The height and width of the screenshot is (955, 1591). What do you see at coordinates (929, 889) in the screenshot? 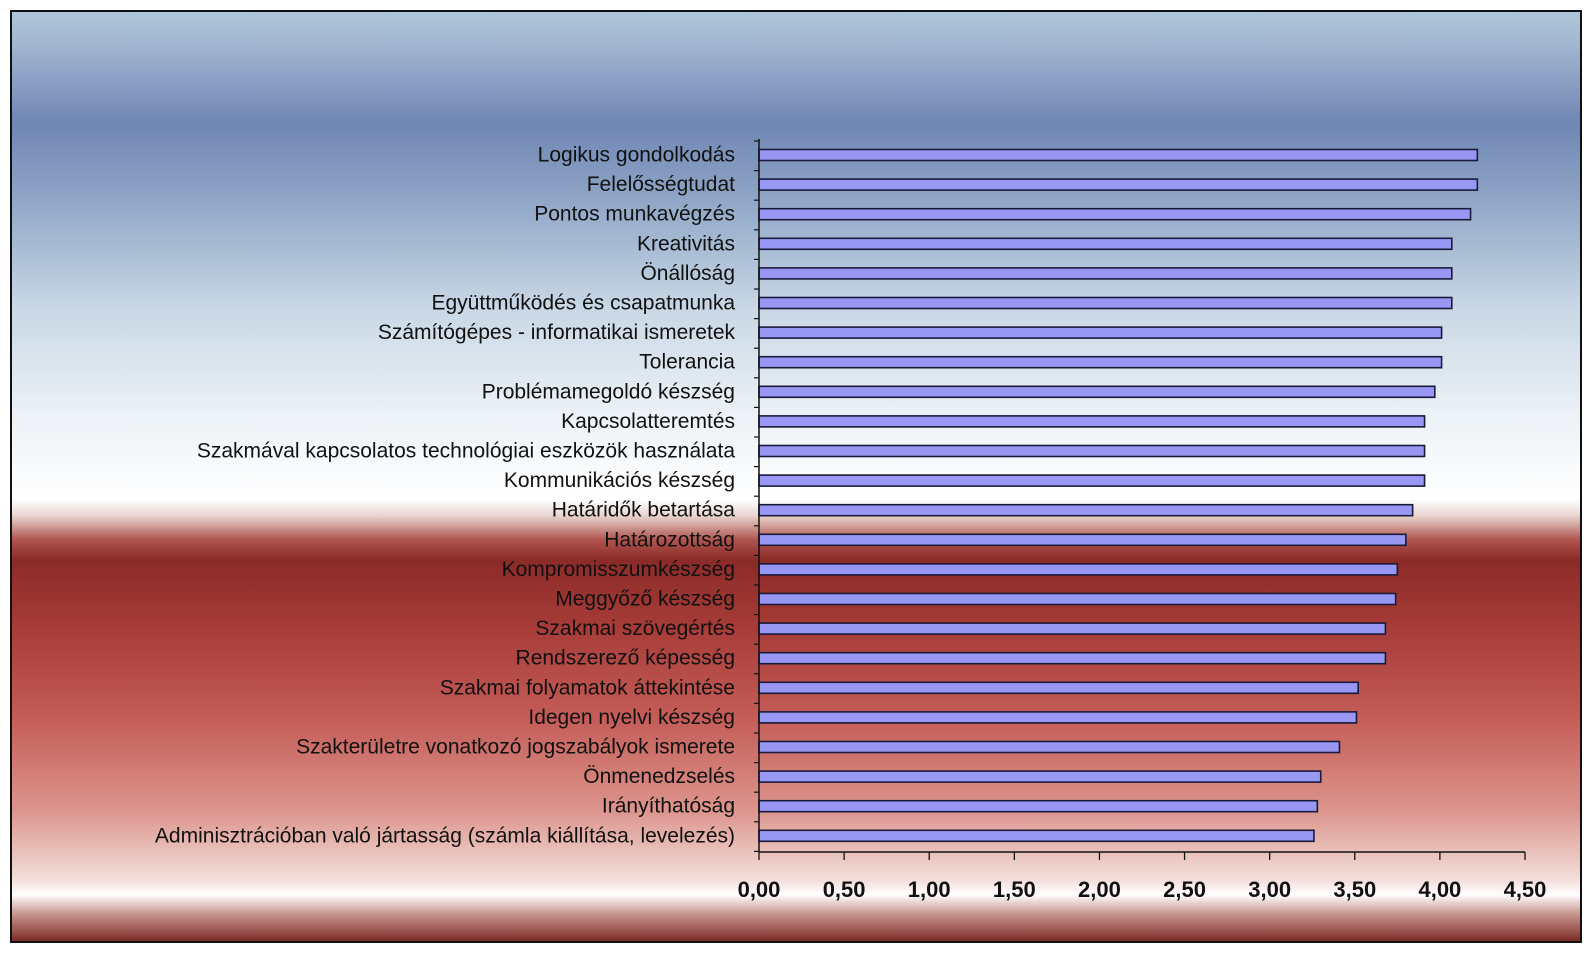
I see `x-tick-label: 1,00` at bounding box center [929, 889].